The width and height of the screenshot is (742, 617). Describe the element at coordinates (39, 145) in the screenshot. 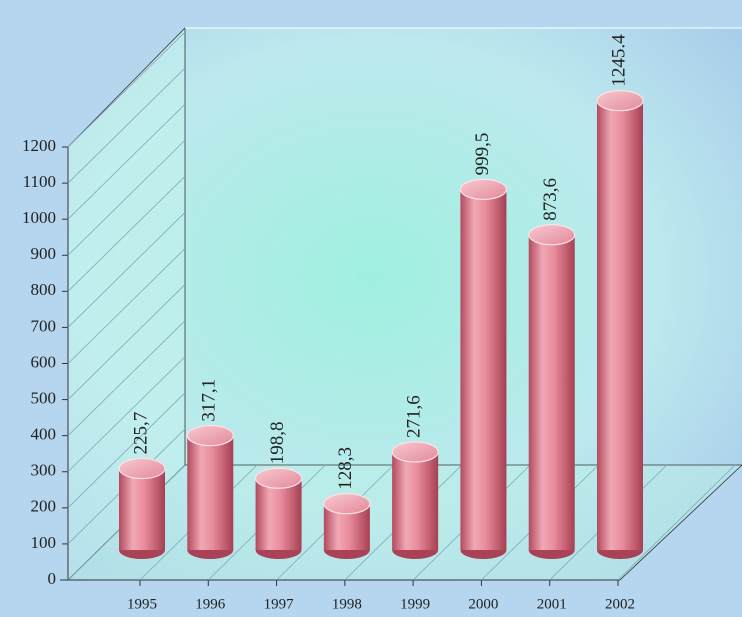

I see `y-tick-label: 1200` at that location.